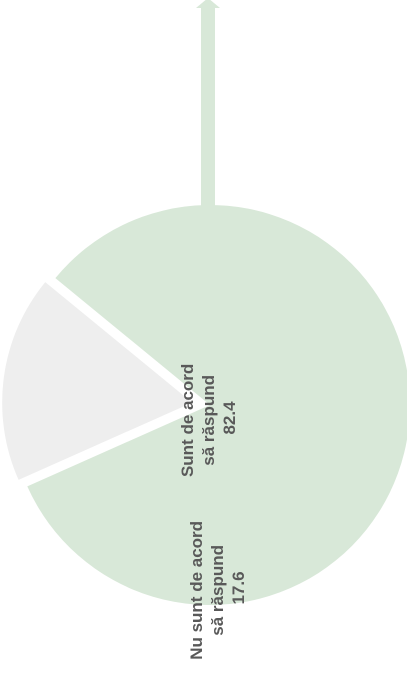  Describe the element at coordinates (208, 106) in the screenshot. I see `arrow-icon` at that location.